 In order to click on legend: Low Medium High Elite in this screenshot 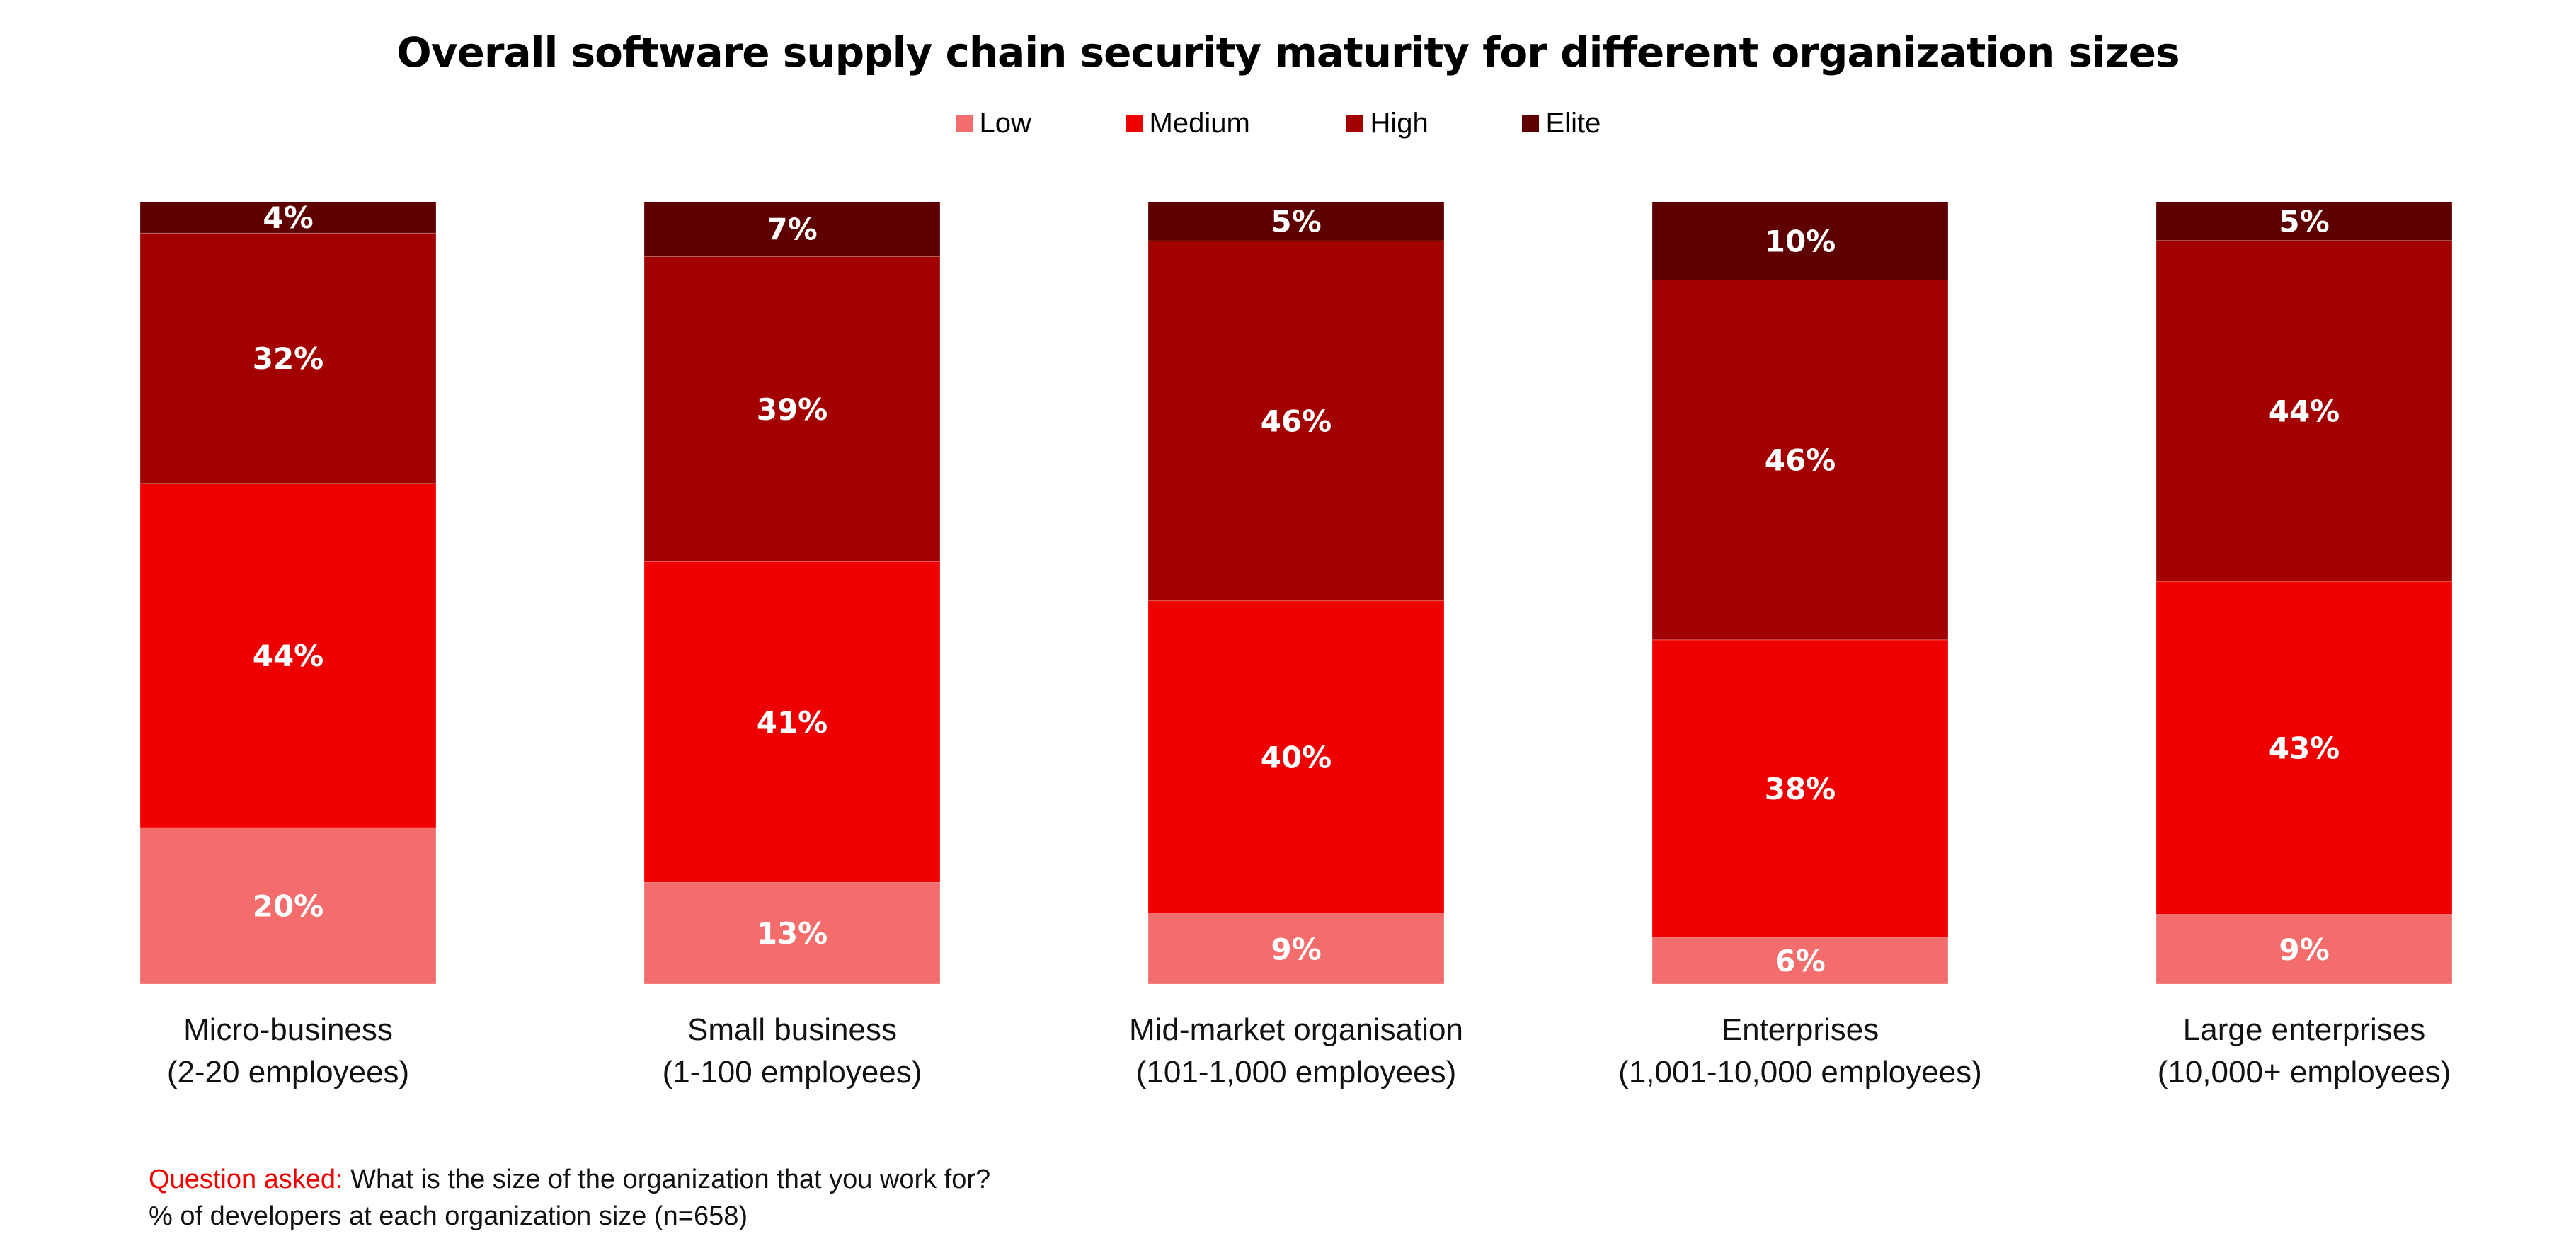, I will do `click(1288, 123)`.